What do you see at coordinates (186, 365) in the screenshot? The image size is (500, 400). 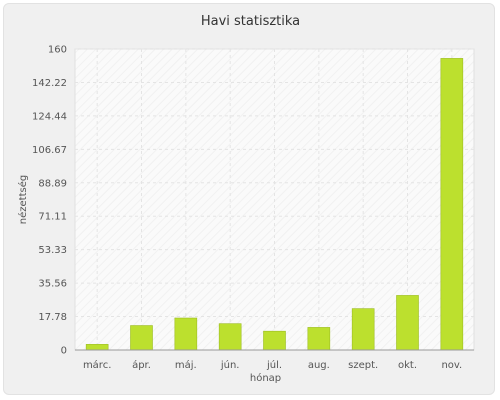 I see `x-tick-label: máj.` at bounding box center [186, 365].